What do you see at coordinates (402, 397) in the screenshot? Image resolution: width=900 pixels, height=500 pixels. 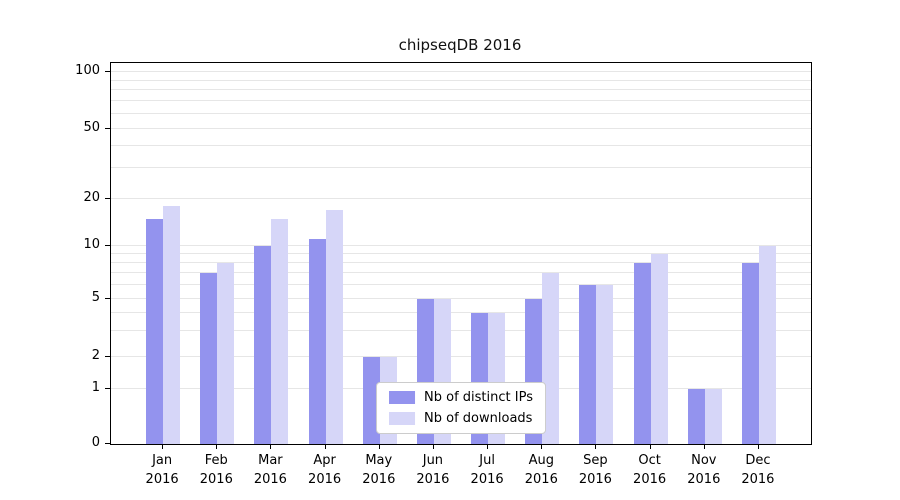 I see `legend-swatch-distinct-ips` at bounding box center [402, 397].